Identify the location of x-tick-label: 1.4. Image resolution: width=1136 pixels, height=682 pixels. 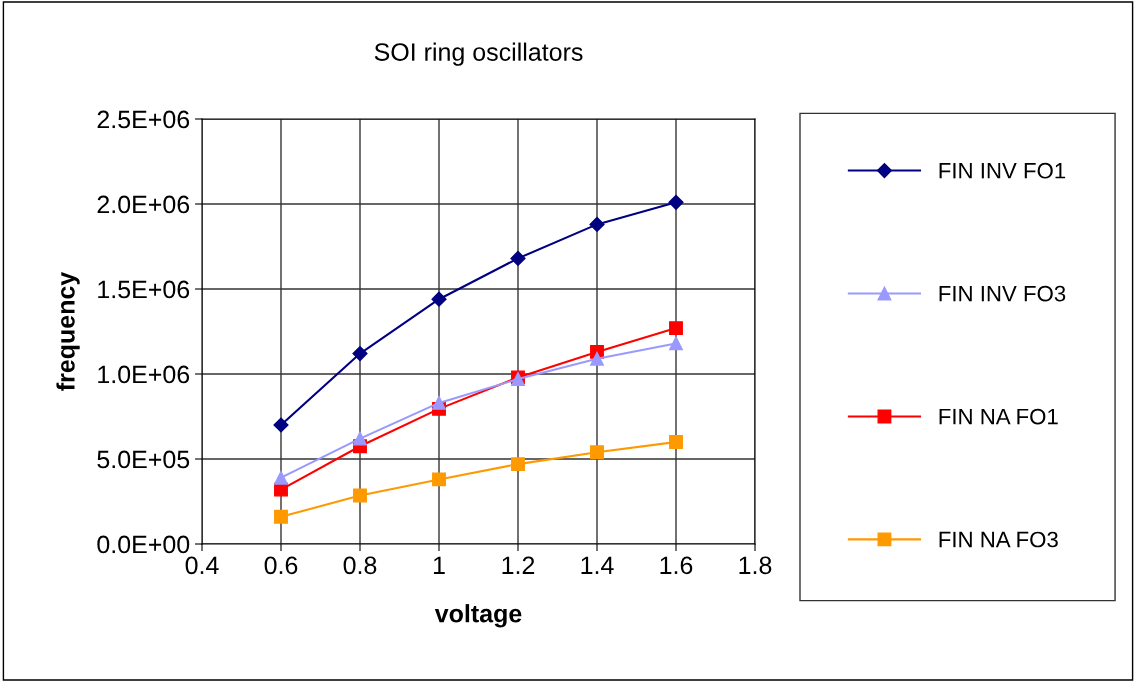
(597, 565).